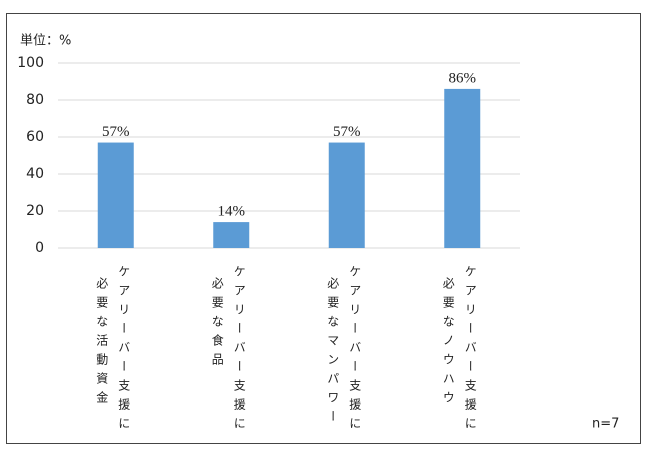  Describe the element at coordinates (463, 78) in the screenshot. I see `value-label: 86%` at that location.